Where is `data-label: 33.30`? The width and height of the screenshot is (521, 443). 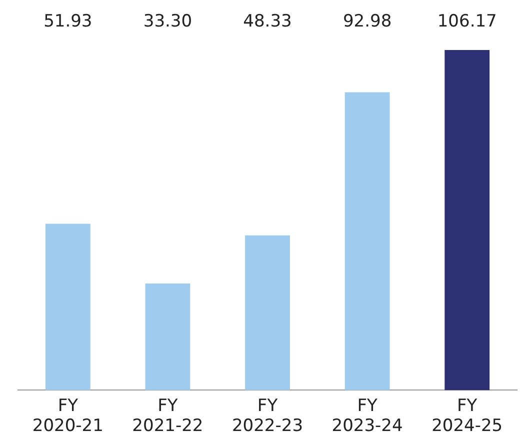 data-label: 33.30 is located at coordinates (167, 21).